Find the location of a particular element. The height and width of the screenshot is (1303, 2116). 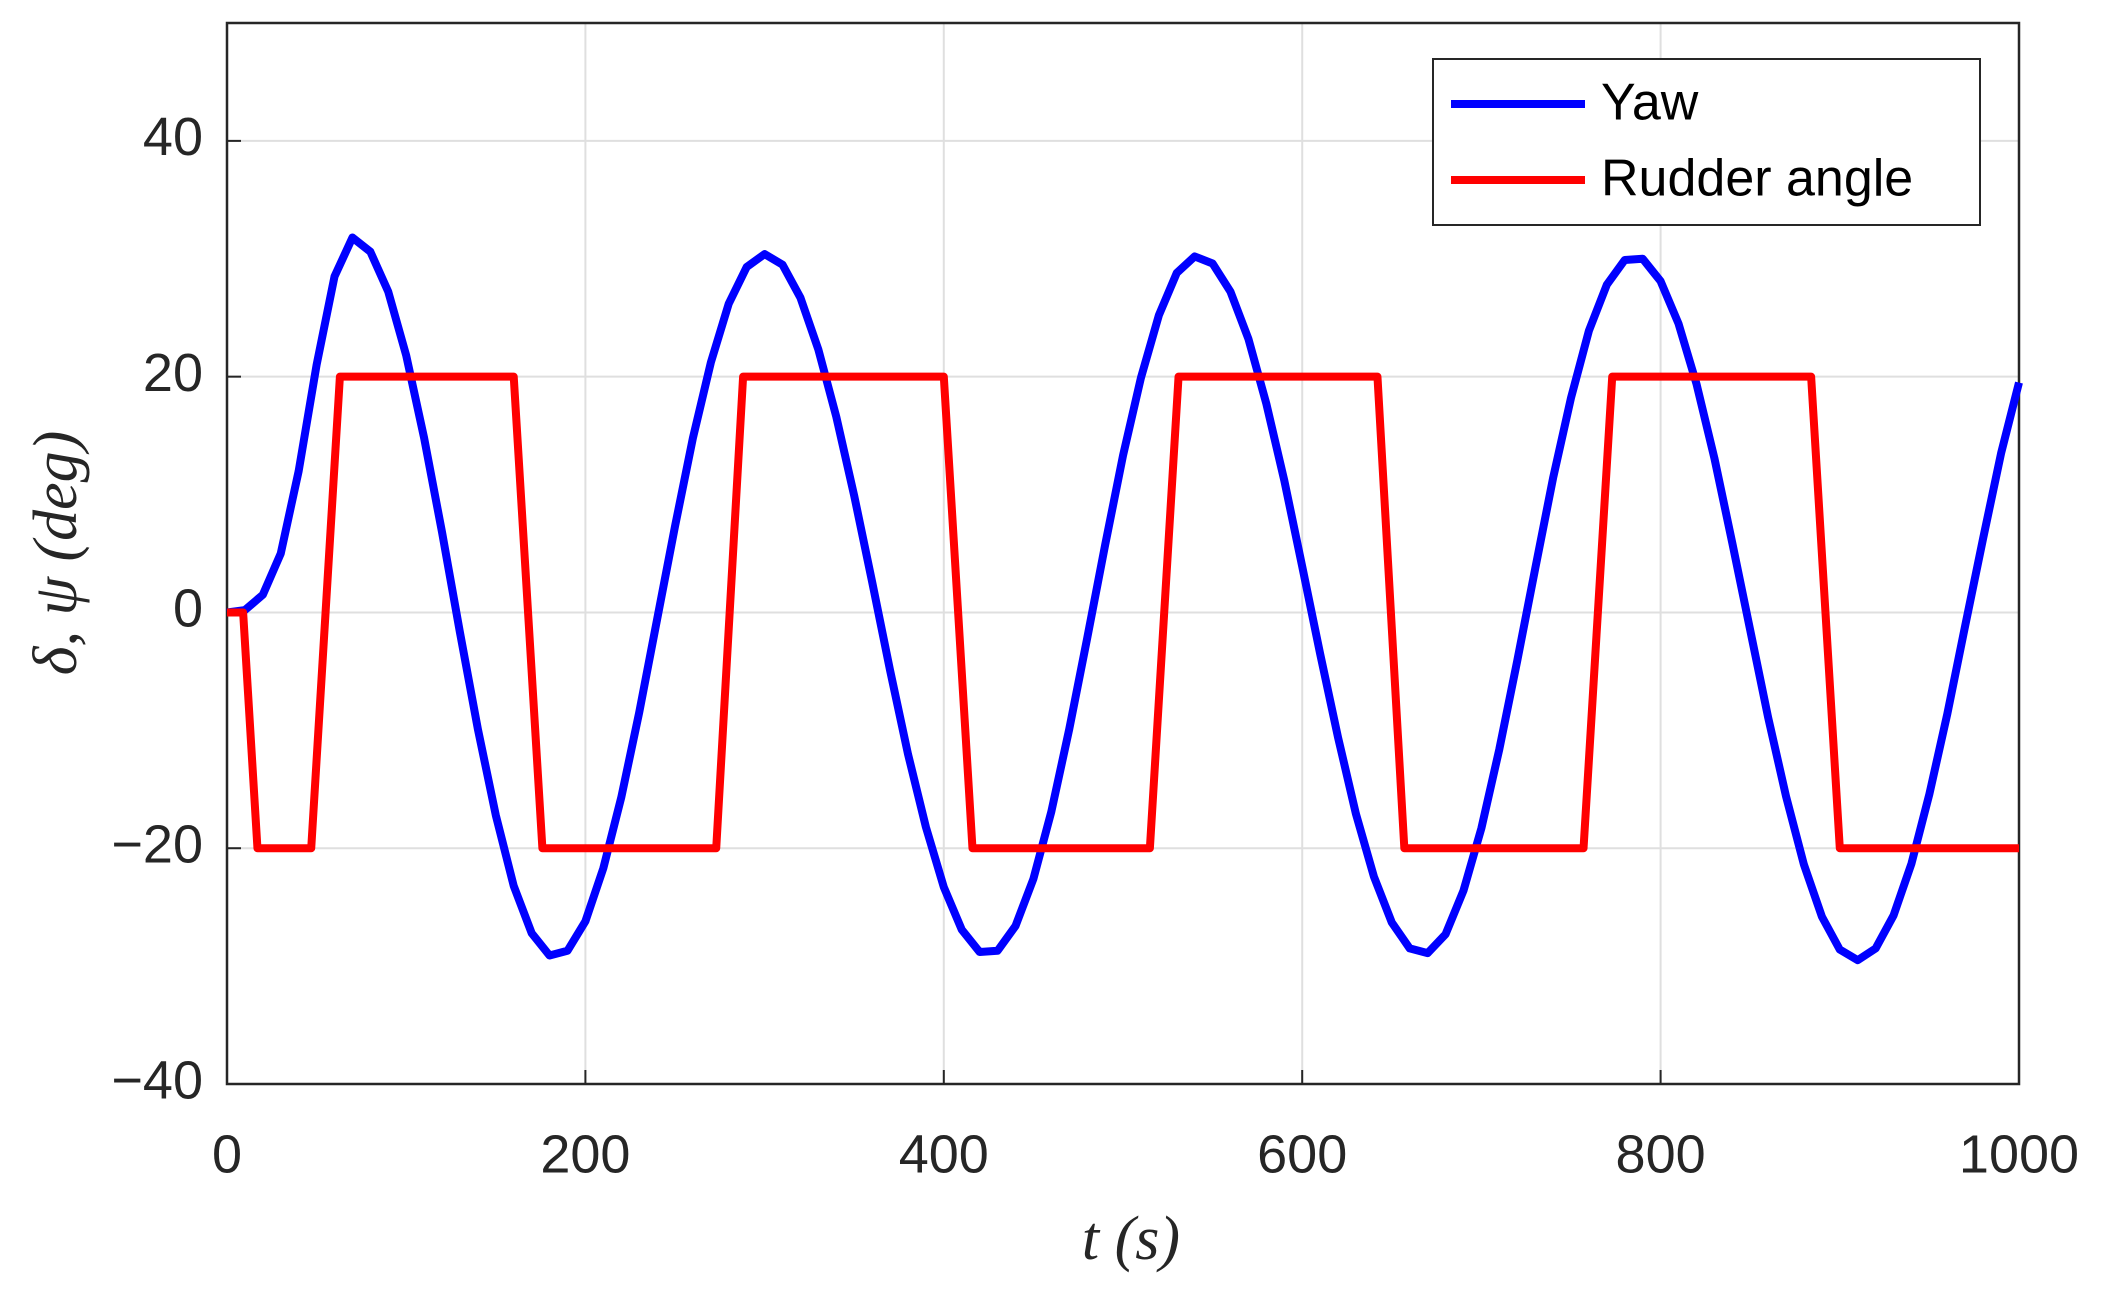

y-axis-label: δ, ψ (deg) is located at coordinates (56, 553).